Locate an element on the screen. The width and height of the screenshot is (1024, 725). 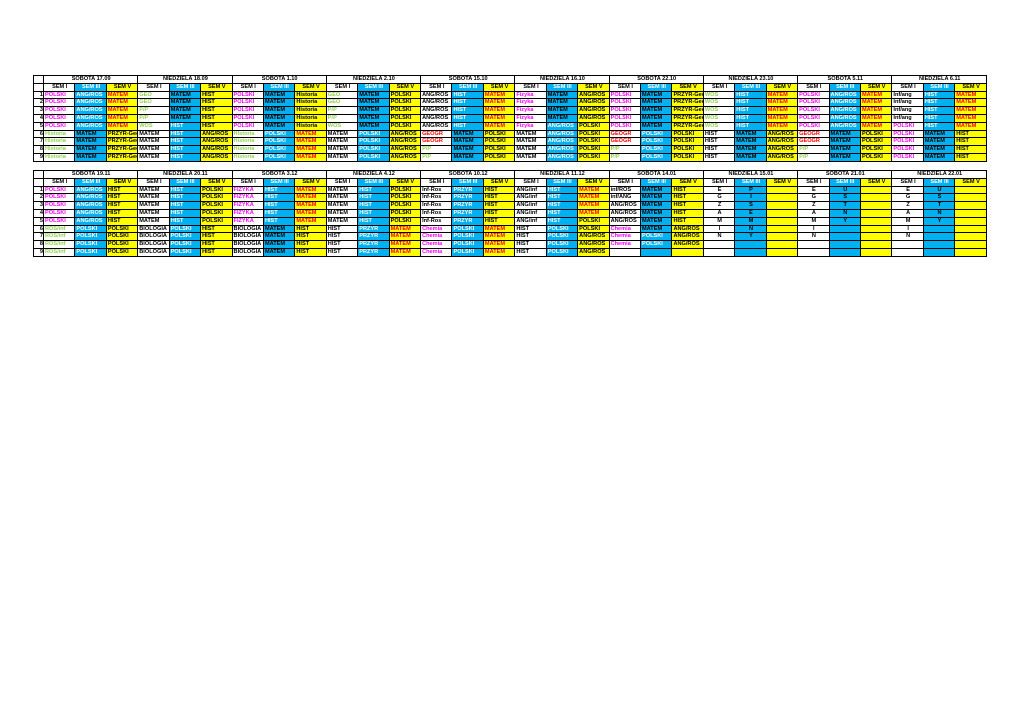
date-header: SOBOTA 21.01 is located at coordinates (845, 174).